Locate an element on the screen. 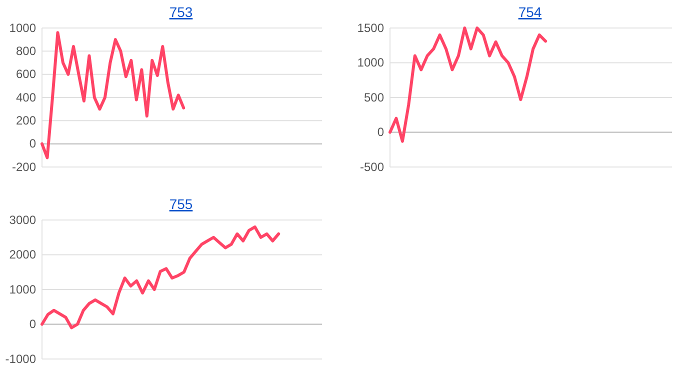  y-tick-label: 3000 is located at coordinates (22, 219).